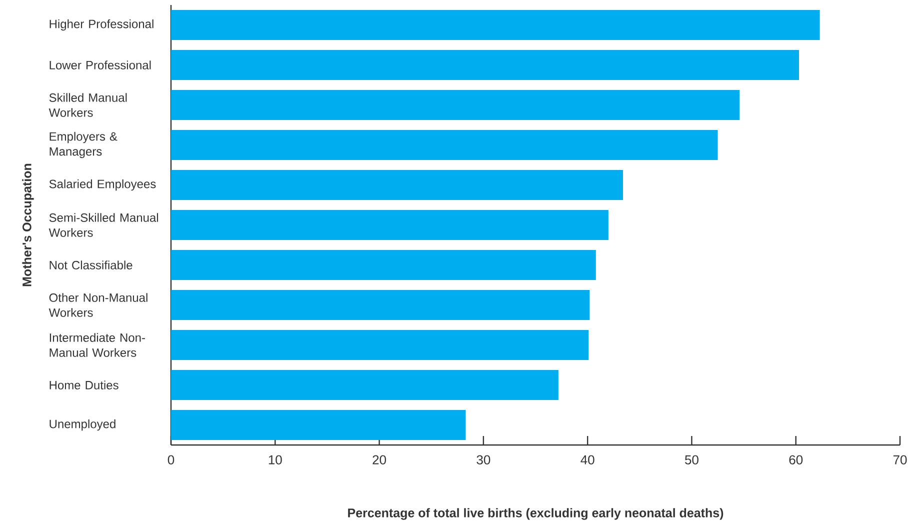  I want to click on x-tick-label: 10, so click(275, 459).